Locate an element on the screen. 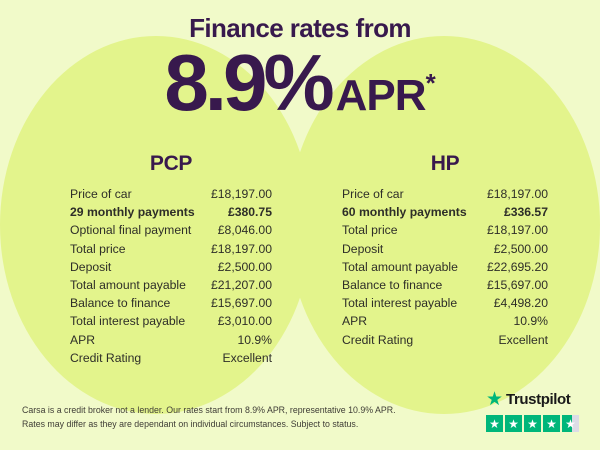 This screenshot has width=600, height=450. row-value: £22,695.20 is located at coordinates (517, 266).